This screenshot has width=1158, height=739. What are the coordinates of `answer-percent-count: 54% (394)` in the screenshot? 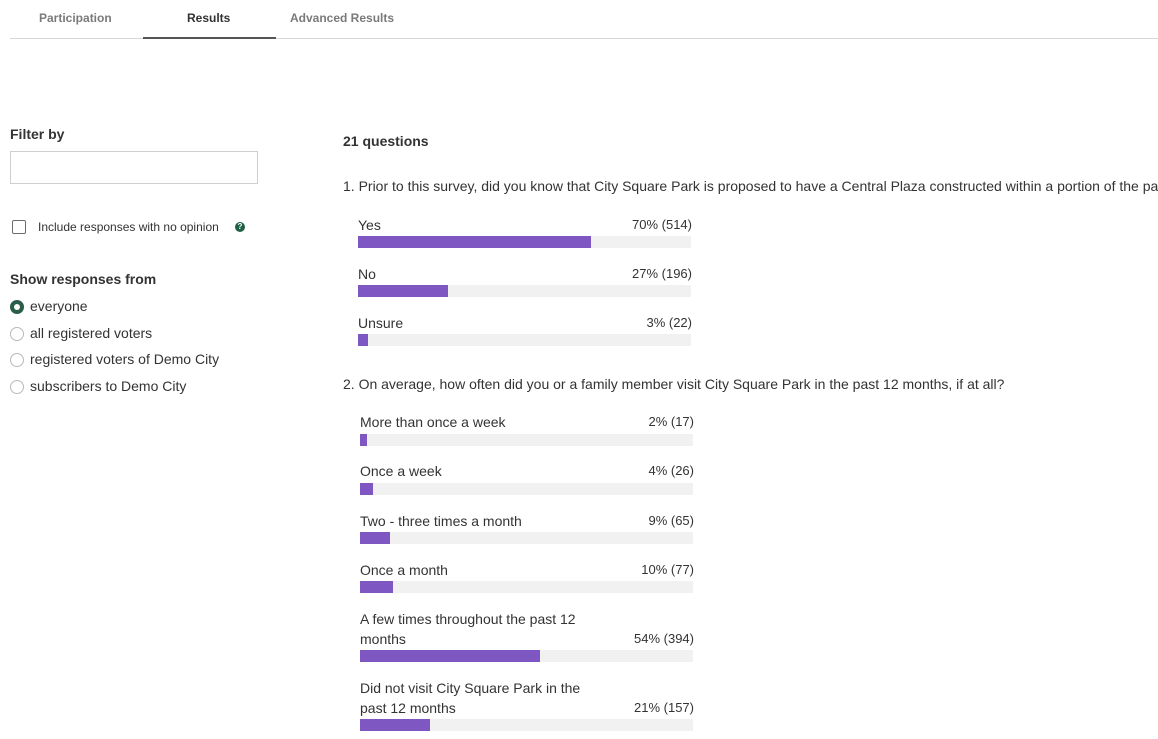 It's located at (664, 638).